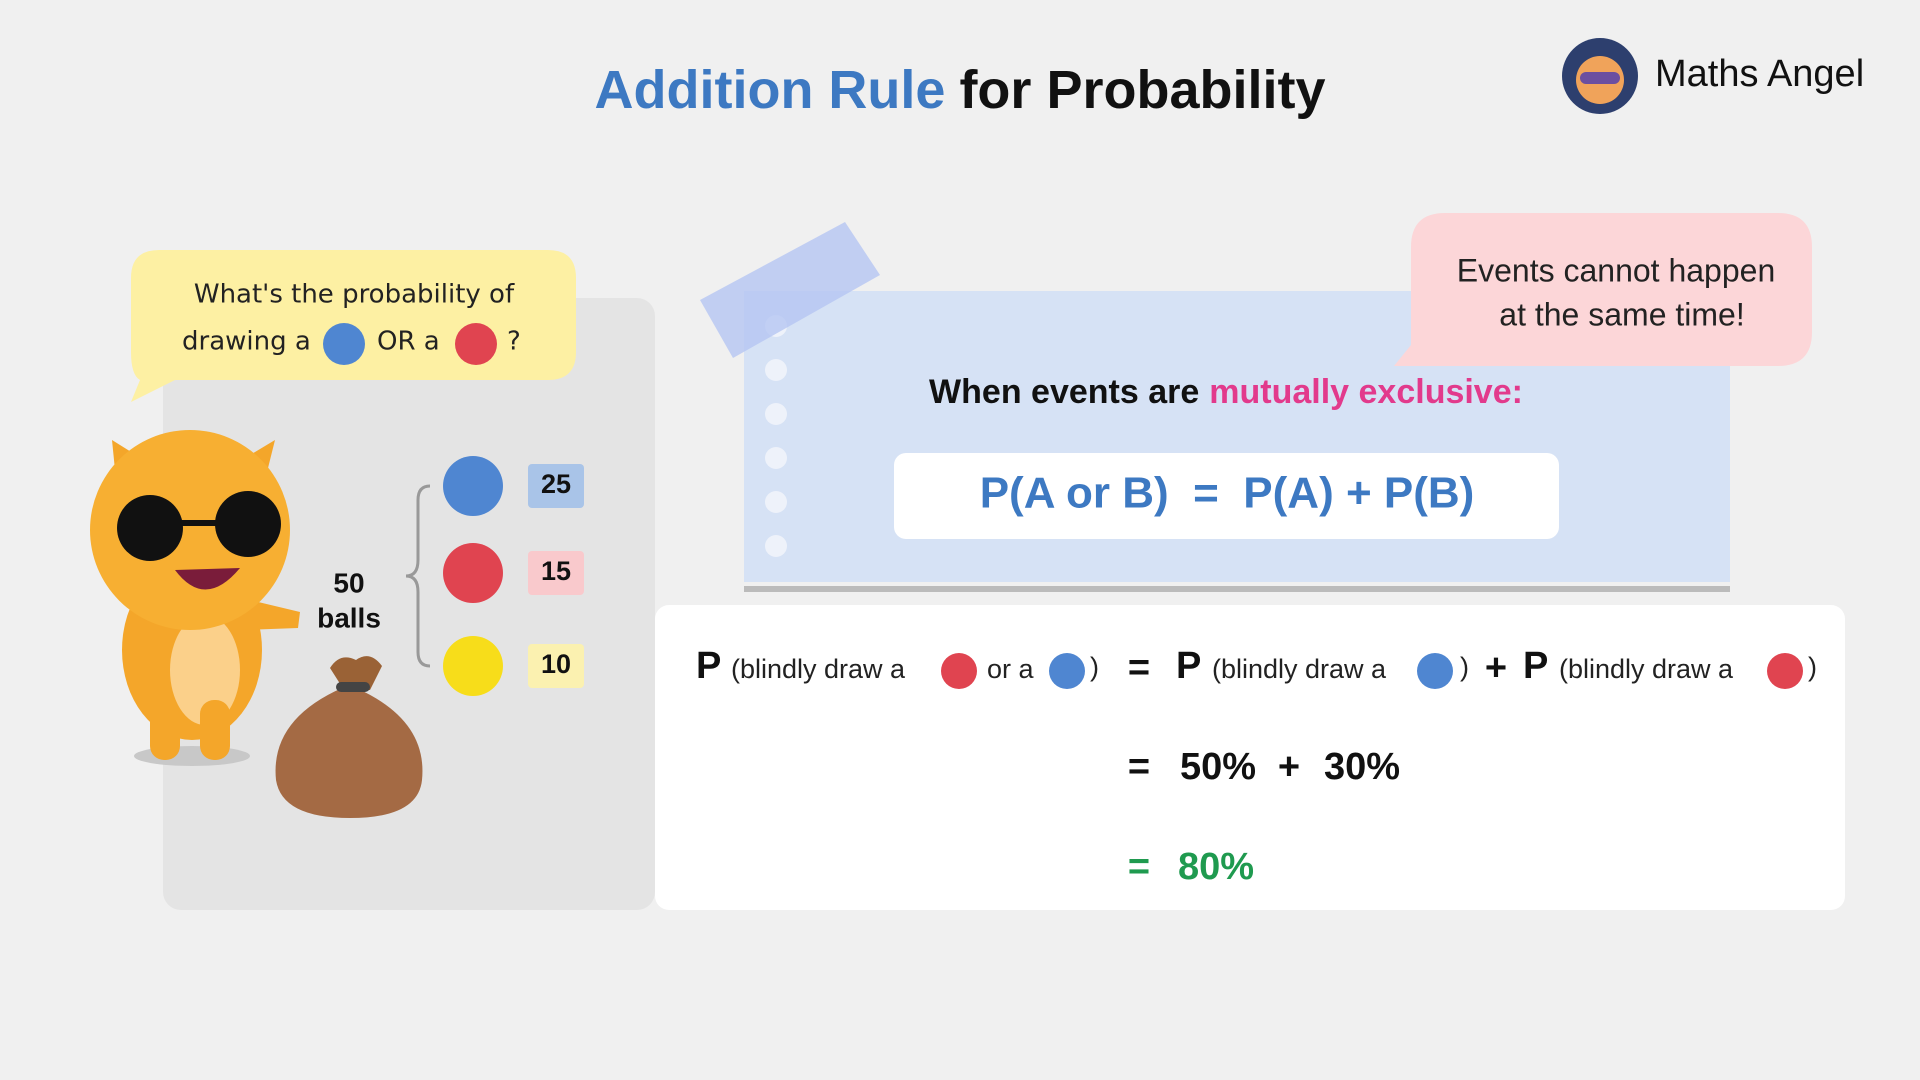  I want to click on brand-name: Maths Angel, so click(1759, 74).